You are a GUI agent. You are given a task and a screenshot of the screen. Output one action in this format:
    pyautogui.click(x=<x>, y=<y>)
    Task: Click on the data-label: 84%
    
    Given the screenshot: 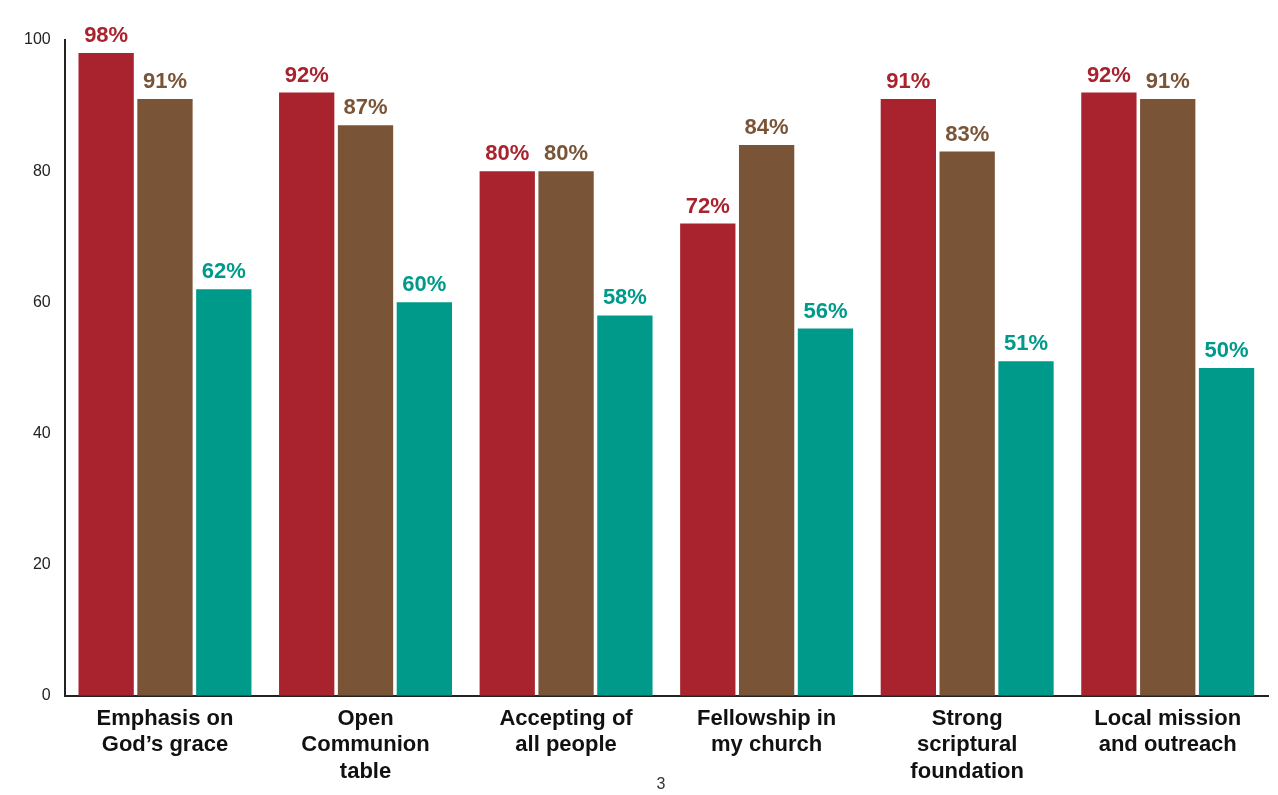 What is the action you would take?
    pyautogui.click(x=766, y=126)
    